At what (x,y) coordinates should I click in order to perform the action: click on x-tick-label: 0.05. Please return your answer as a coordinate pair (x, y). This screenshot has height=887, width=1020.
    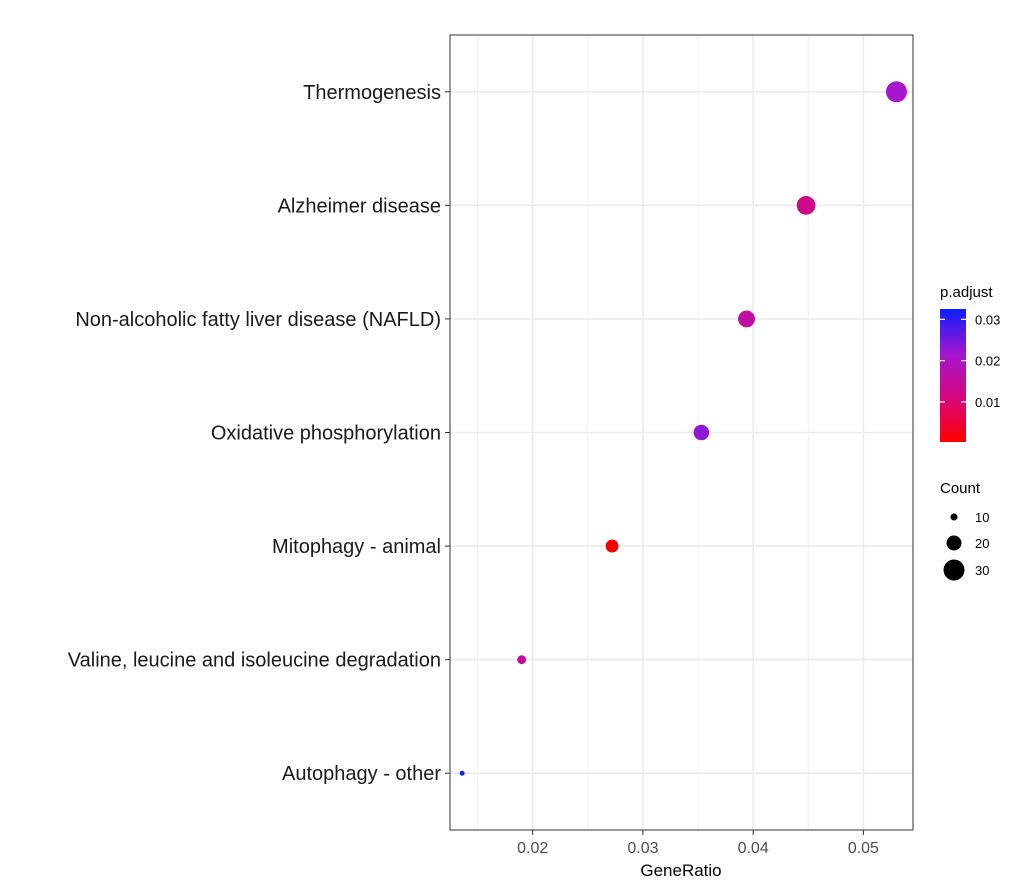
    Looking at the image, I should click on (863, 848).